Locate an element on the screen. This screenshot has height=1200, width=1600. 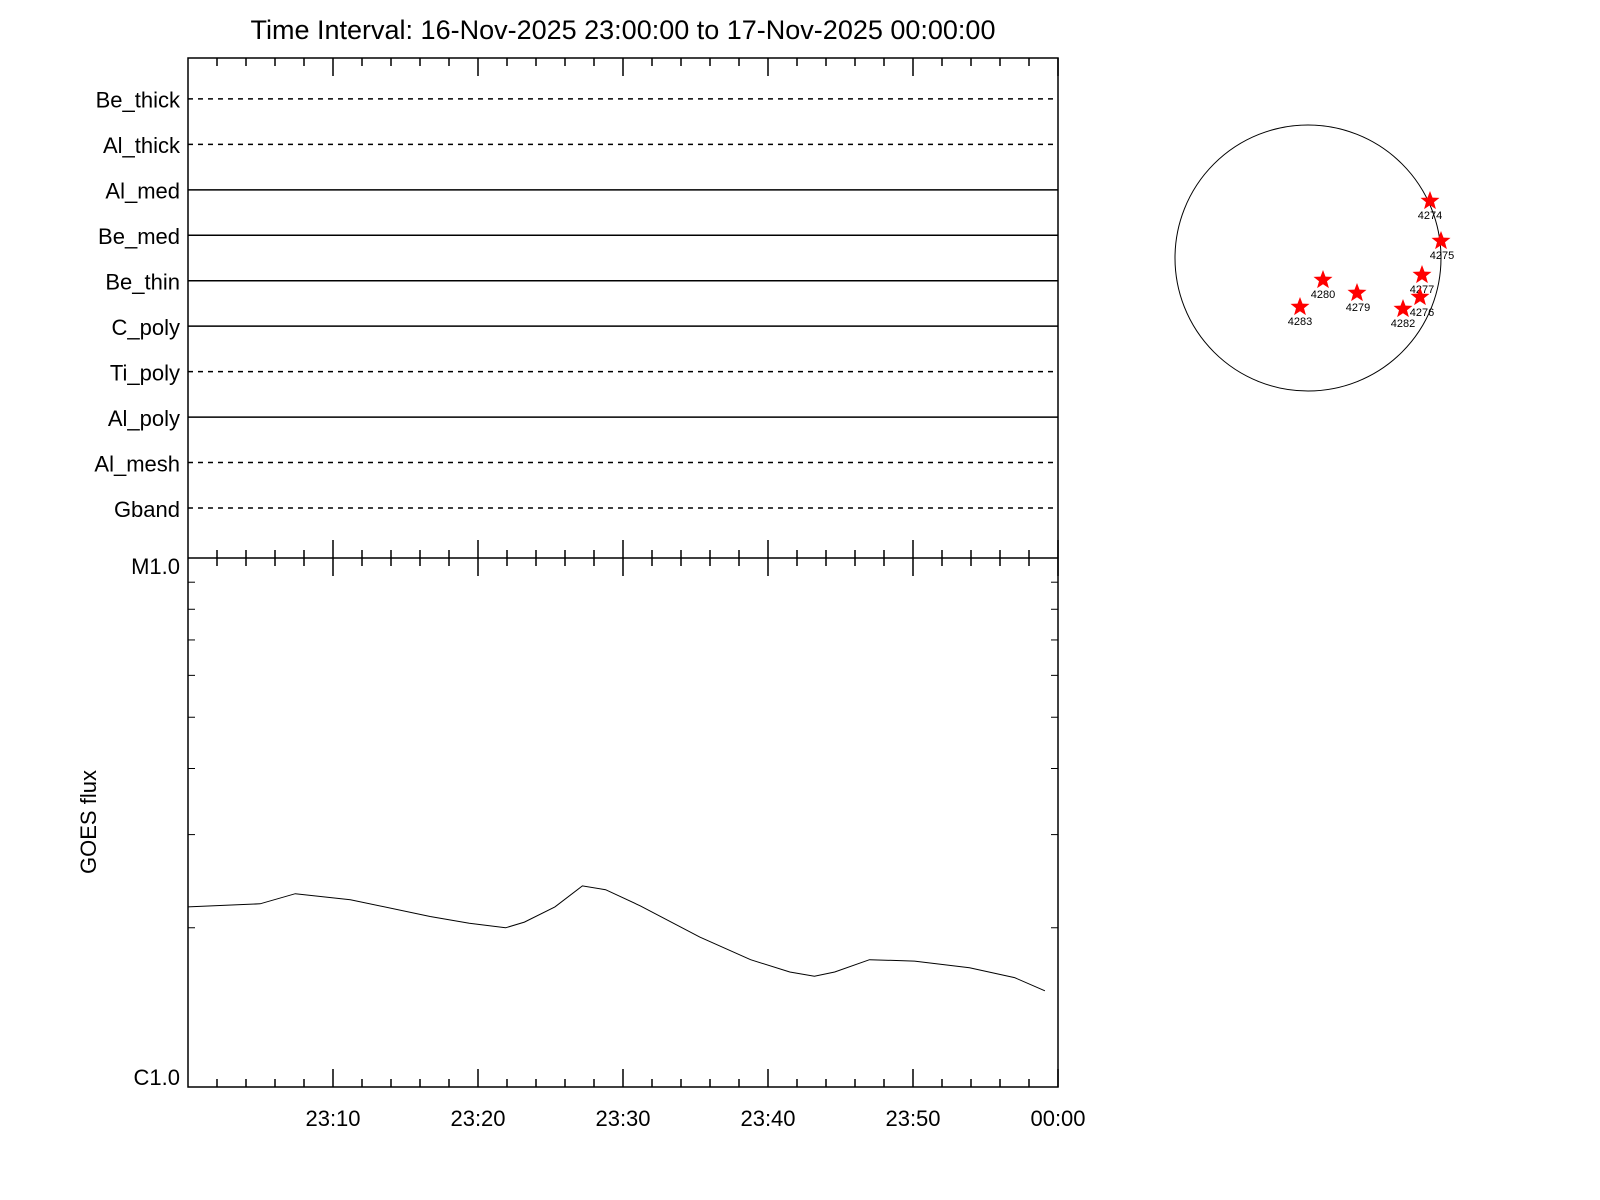
channel-label: Gband is located at coordinates (147, 509).